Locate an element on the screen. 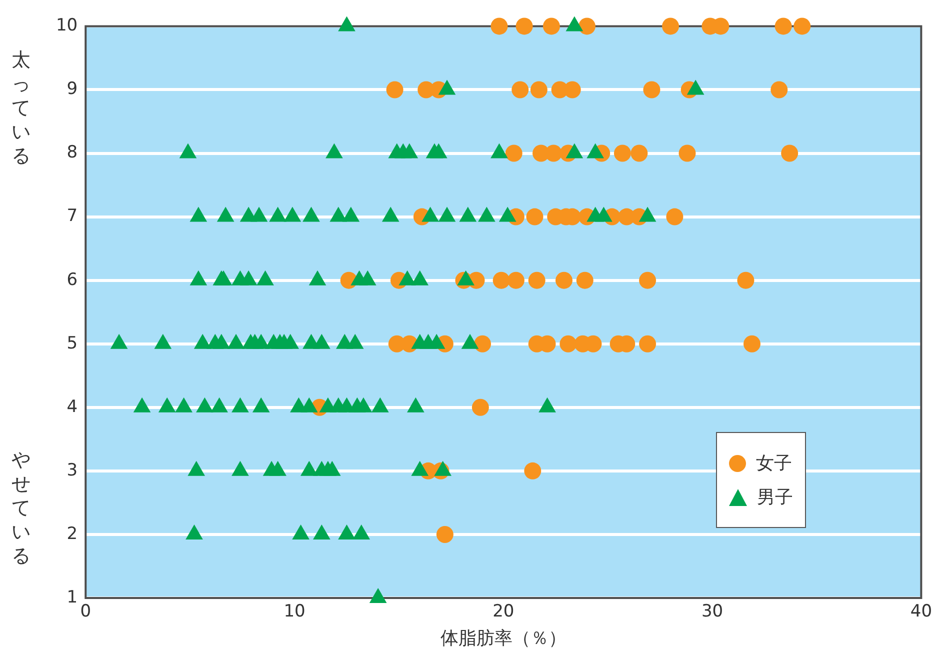 The width and height of the screenshot is (944, 668). x-tick-label: 0 is located at coordinates (86, 612).